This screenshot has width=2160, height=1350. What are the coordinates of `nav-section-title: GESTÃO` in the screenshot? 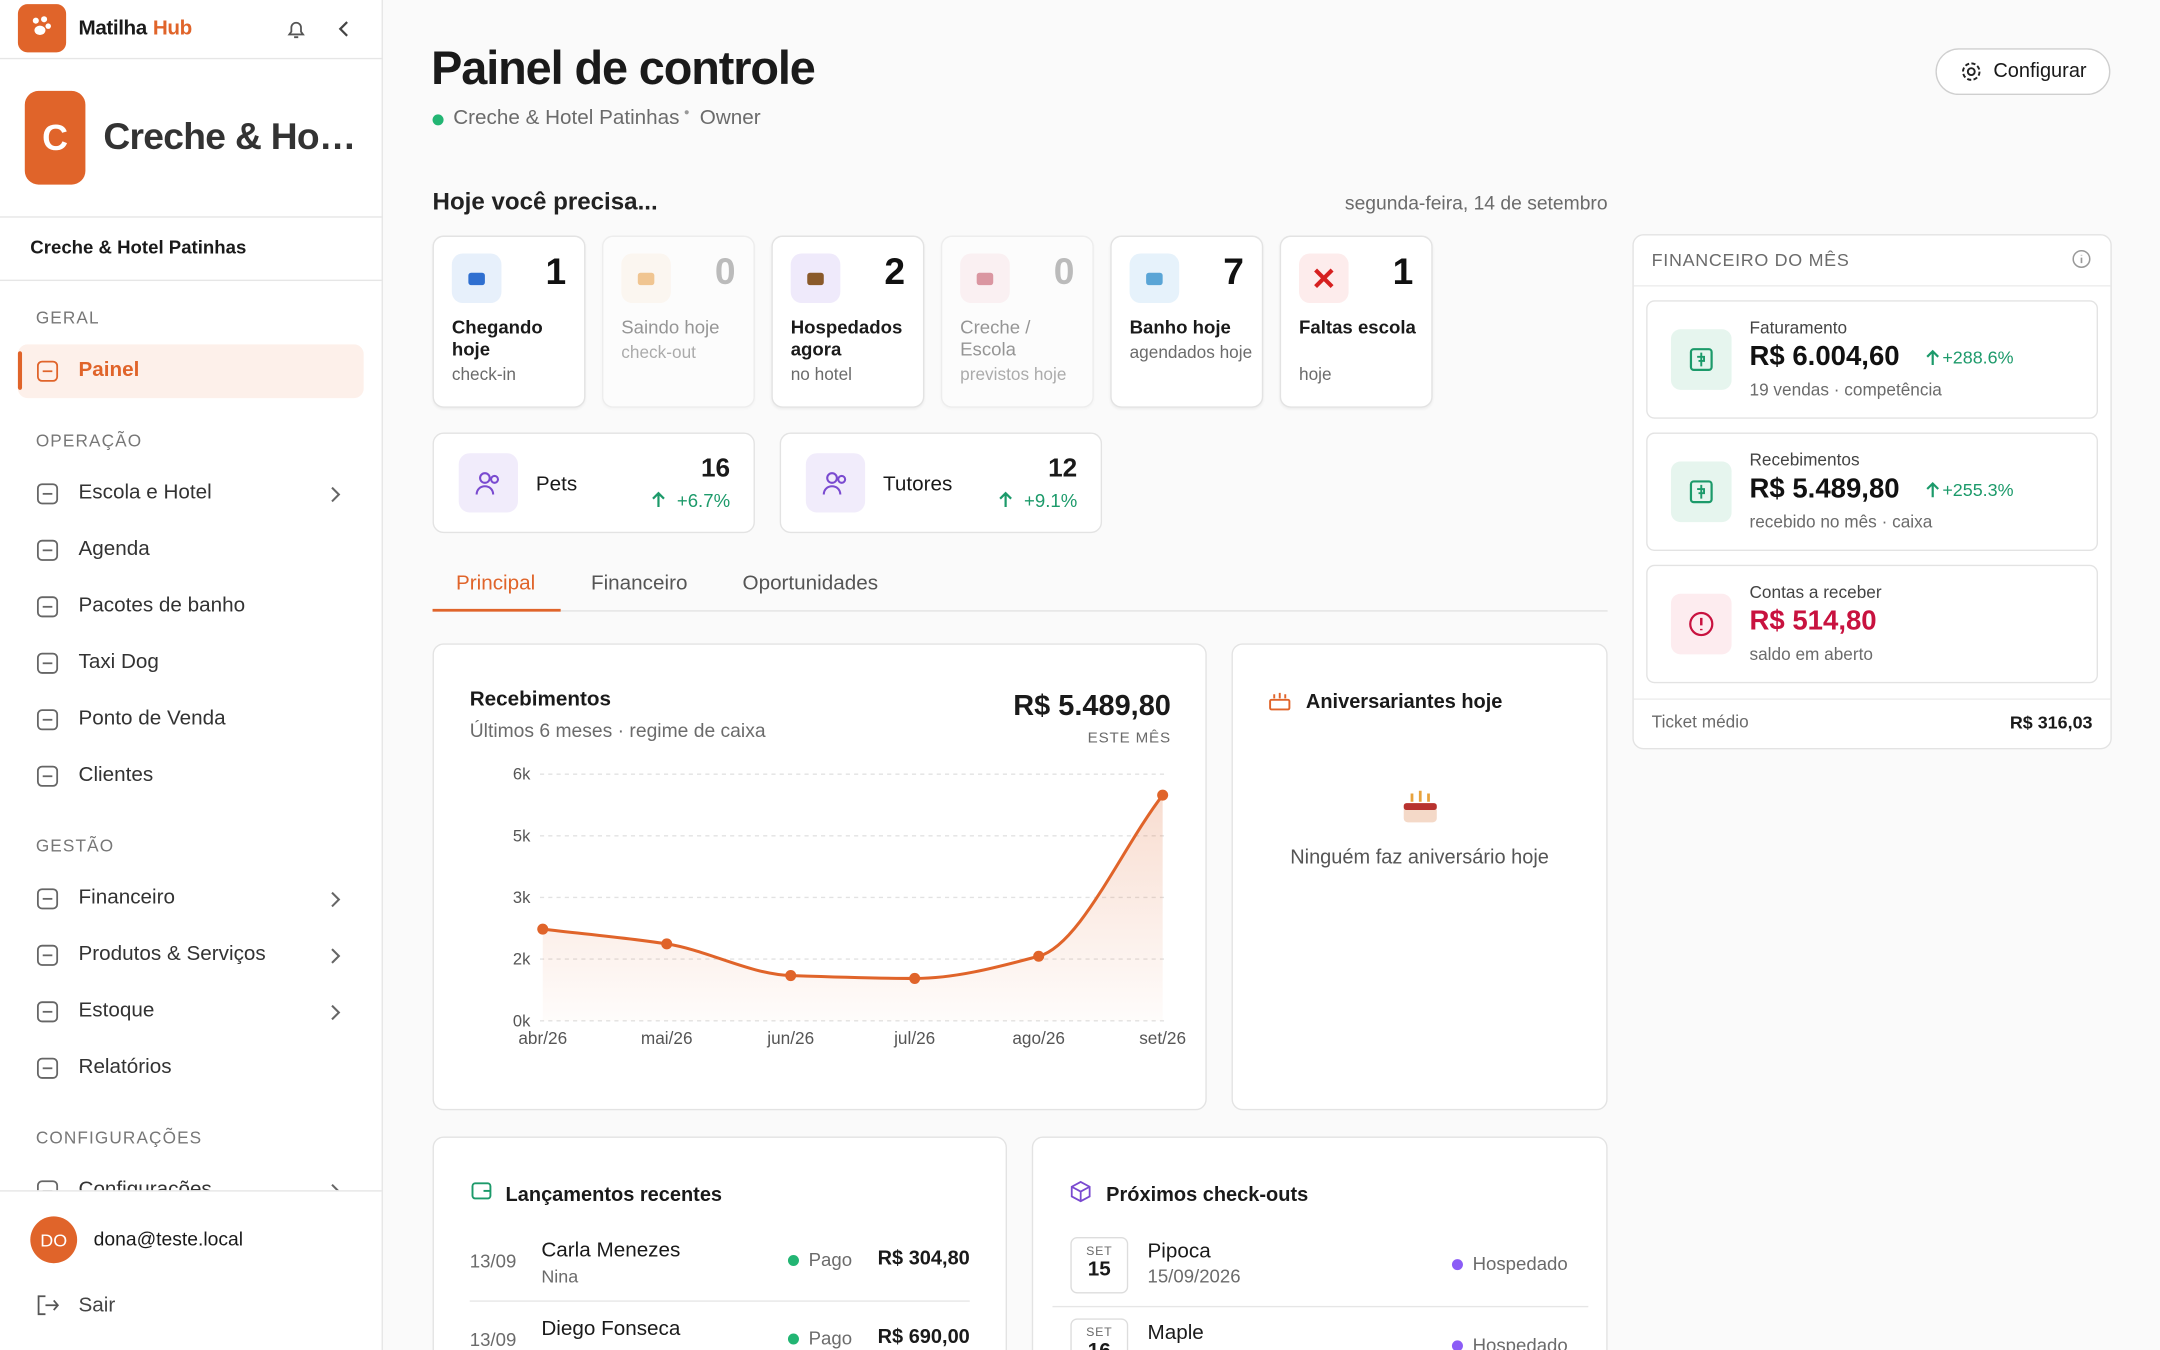 It's located at (75, 846).